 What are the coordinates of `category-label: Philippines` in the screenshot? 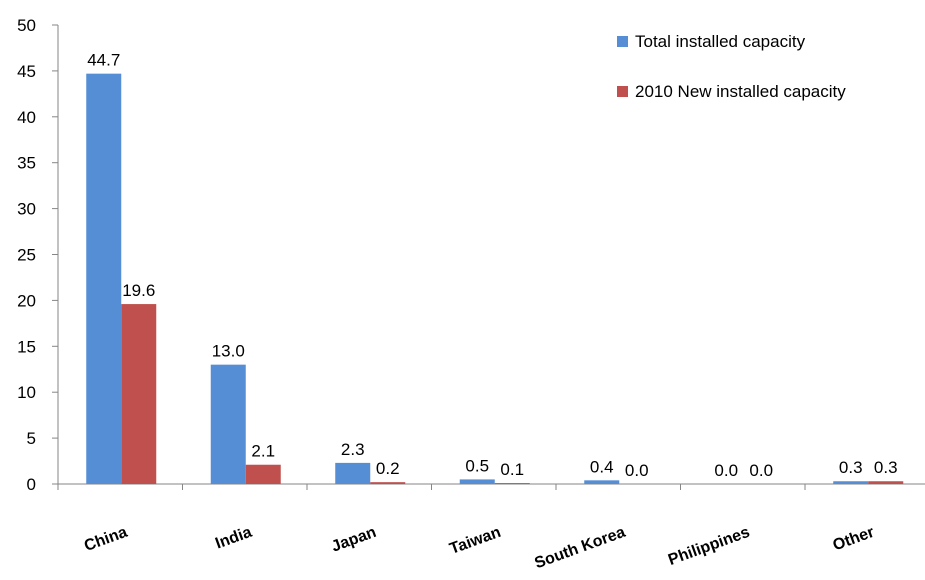 It's located at (709, 546).